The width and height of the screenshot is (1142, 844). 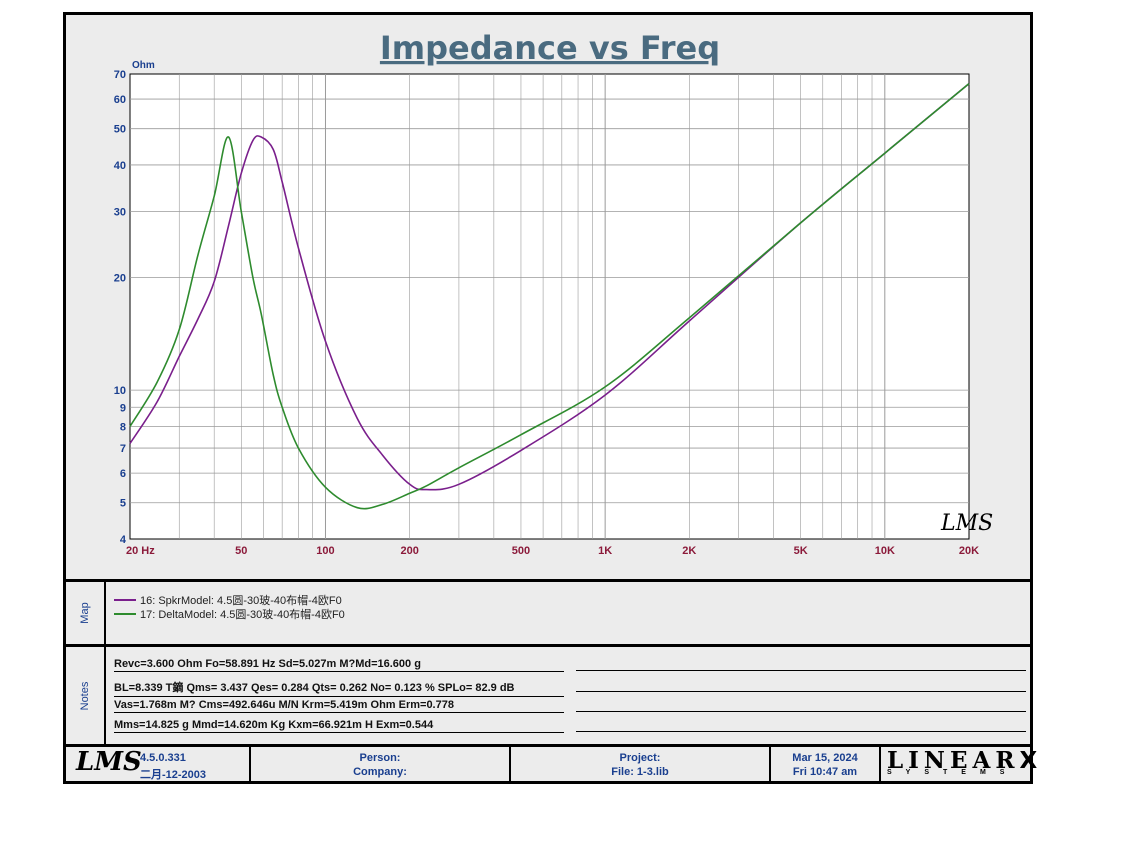 I want to click on map-side-label: Map, so click(x=86, y=613).